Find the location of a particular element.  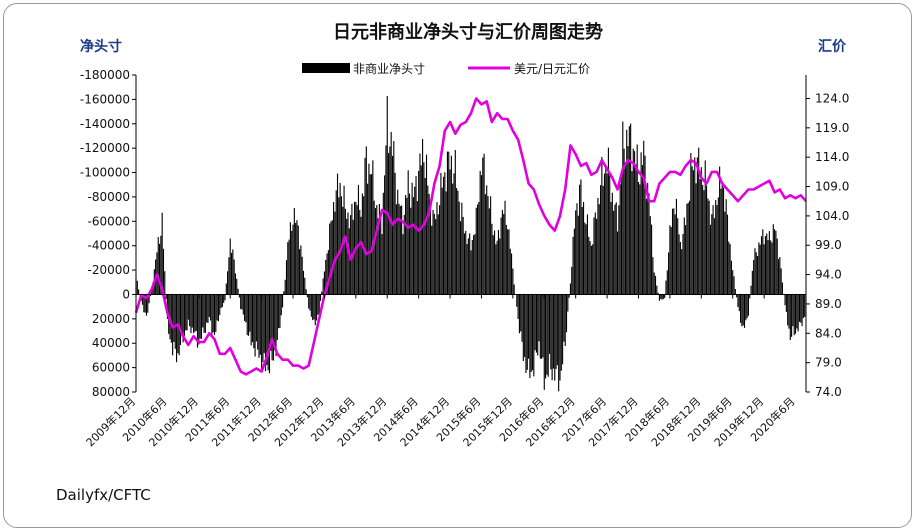

left-tick-label: -100000 is located at coordinates (105, 173).